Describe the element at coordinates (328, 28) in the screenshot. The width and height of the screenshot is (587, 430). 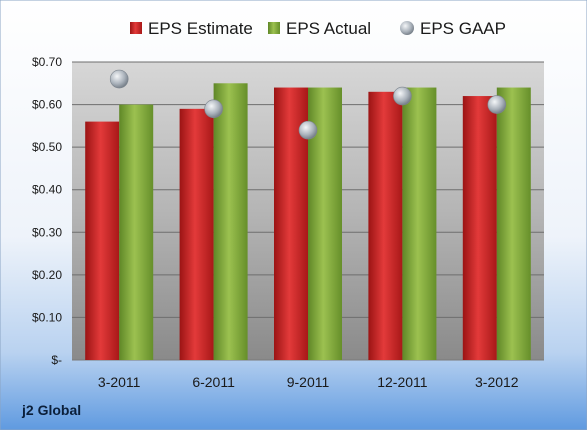
I see `legend-label-actual: EPS Actual` at that location.